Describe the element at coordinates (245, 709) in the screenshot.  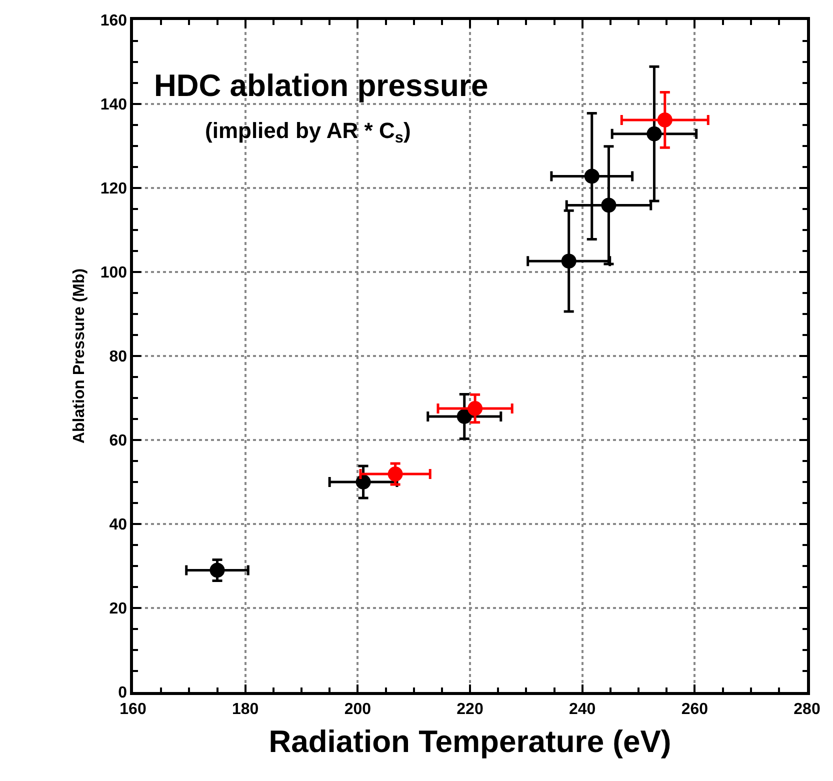
I see `x-tick-label: 180` at that location.